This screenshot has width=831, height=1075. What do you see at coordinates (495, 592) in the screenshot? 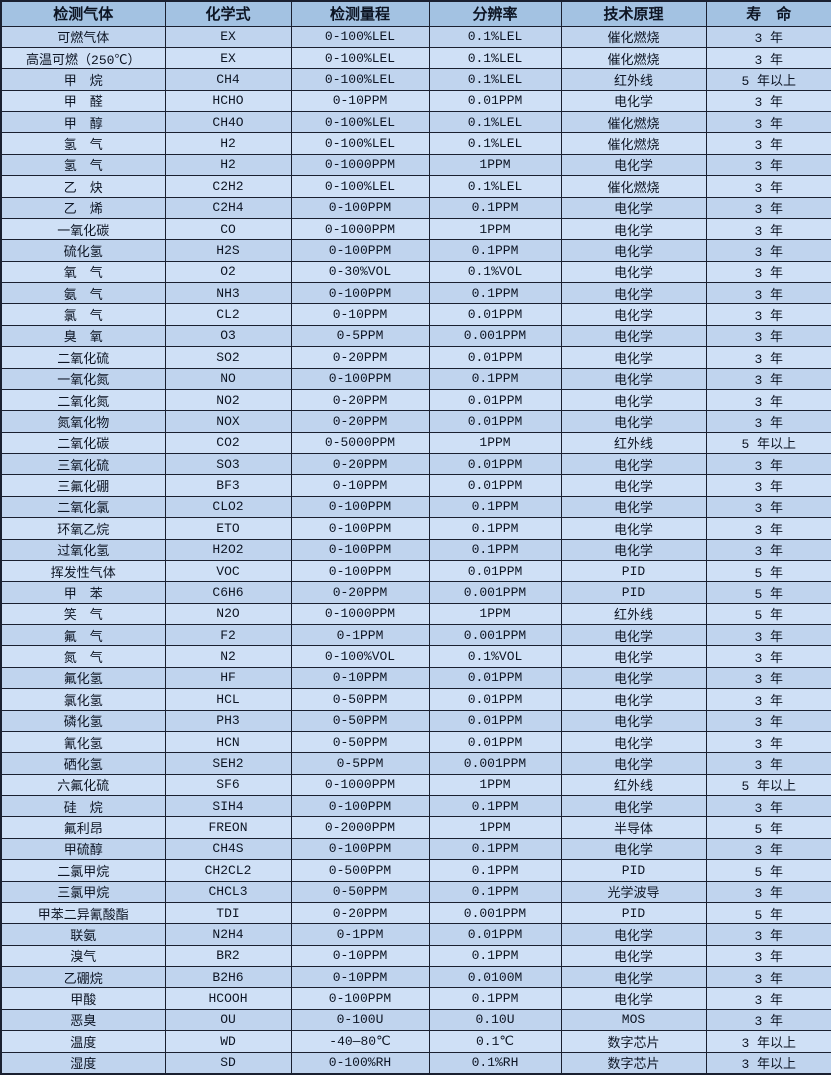
I see `cell-resolution: 0.001PPM` at bounding box center [495, 592].